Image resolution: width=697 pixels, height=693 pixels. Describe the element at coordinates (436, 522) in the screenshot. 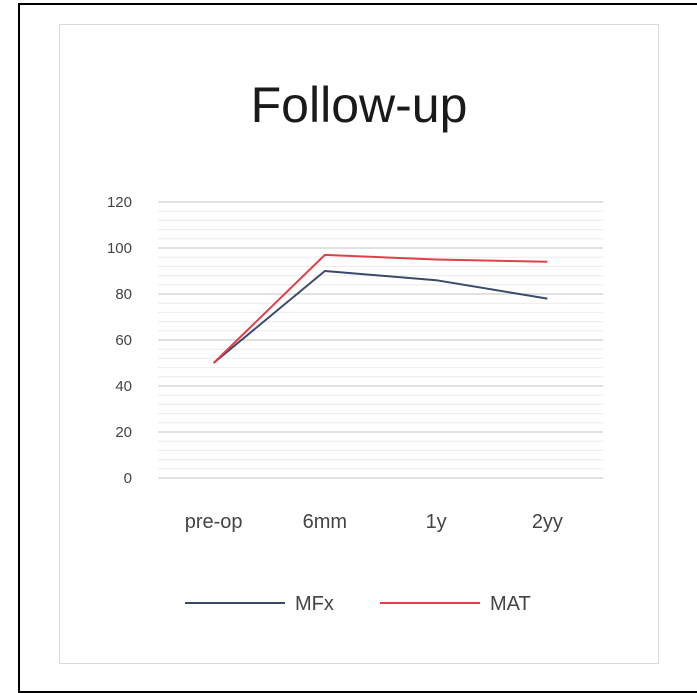

I see `x-category-label: 1y` at that location.